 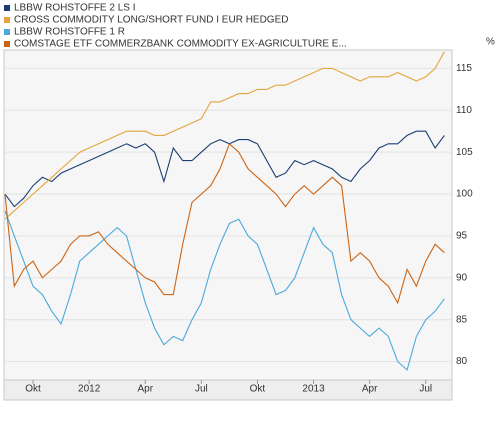 I want to click on y-unit: %, so click(x=490, y=42).